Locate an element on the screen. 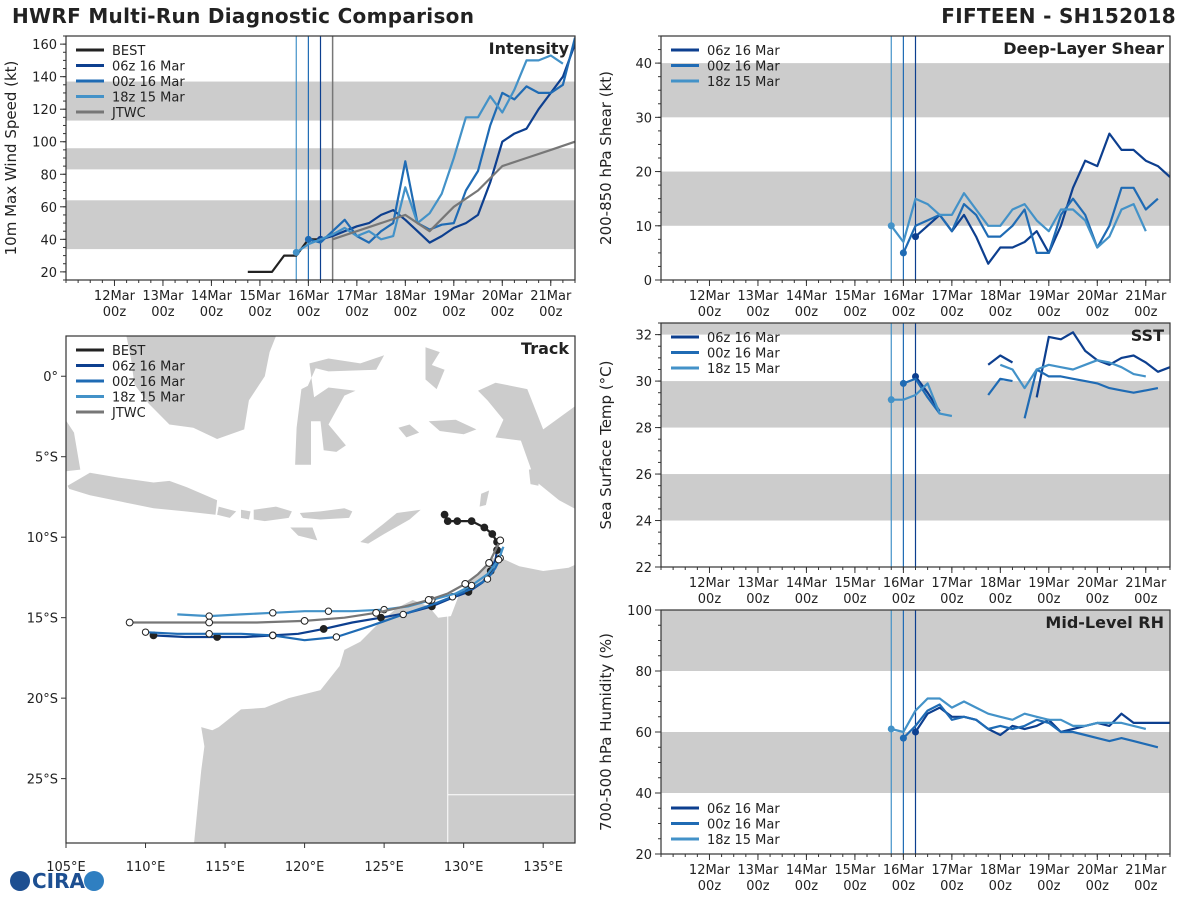  intensity-ytick-label: 20 is located at coordinates (48, 273).